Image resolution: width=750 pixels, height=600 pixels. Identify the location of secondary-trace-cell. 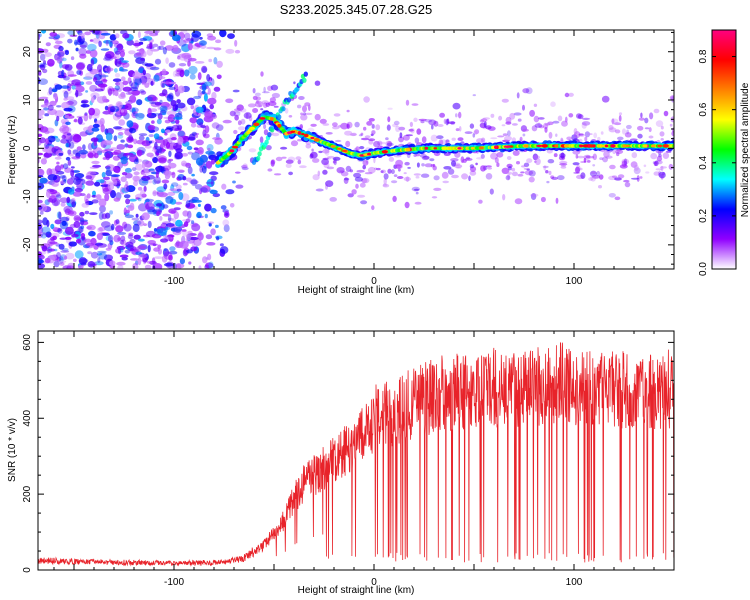
(304, 80).